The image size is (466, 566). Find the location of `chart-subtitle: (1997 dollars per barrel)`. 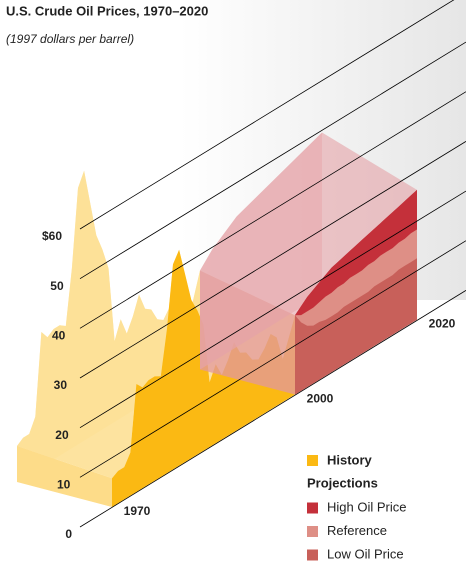

chart-subtitle: (1997 dollars per barrel) is located at coordinates (70, 39).